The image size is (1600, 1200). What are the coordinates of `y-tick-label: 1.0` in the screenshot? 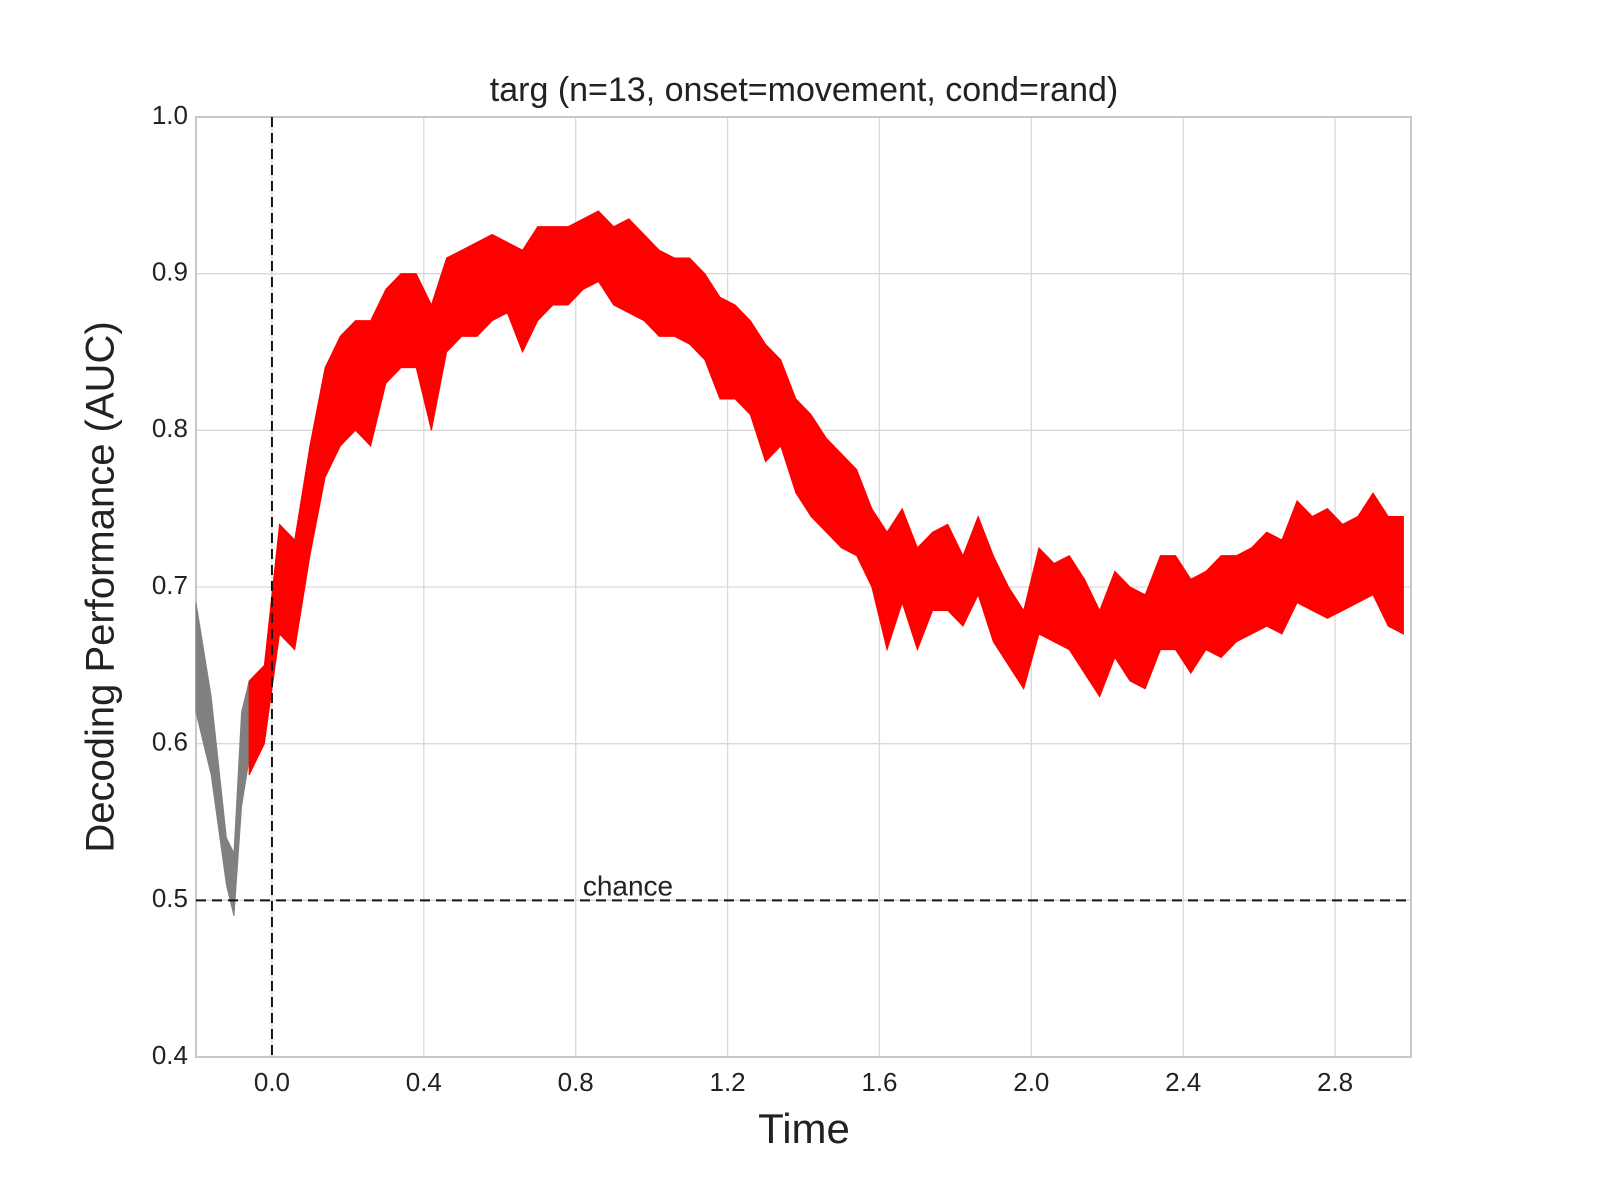 It's located at (170, 115).